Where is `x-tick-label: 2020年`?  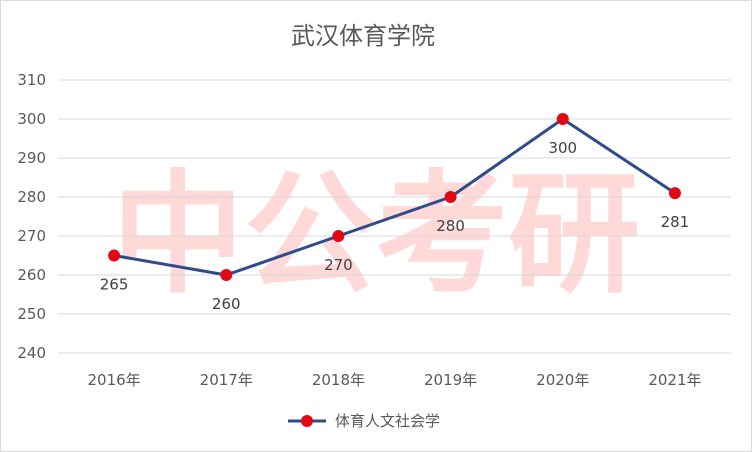 x-tick-label: 2020年 is located at coordinates (562, 380).